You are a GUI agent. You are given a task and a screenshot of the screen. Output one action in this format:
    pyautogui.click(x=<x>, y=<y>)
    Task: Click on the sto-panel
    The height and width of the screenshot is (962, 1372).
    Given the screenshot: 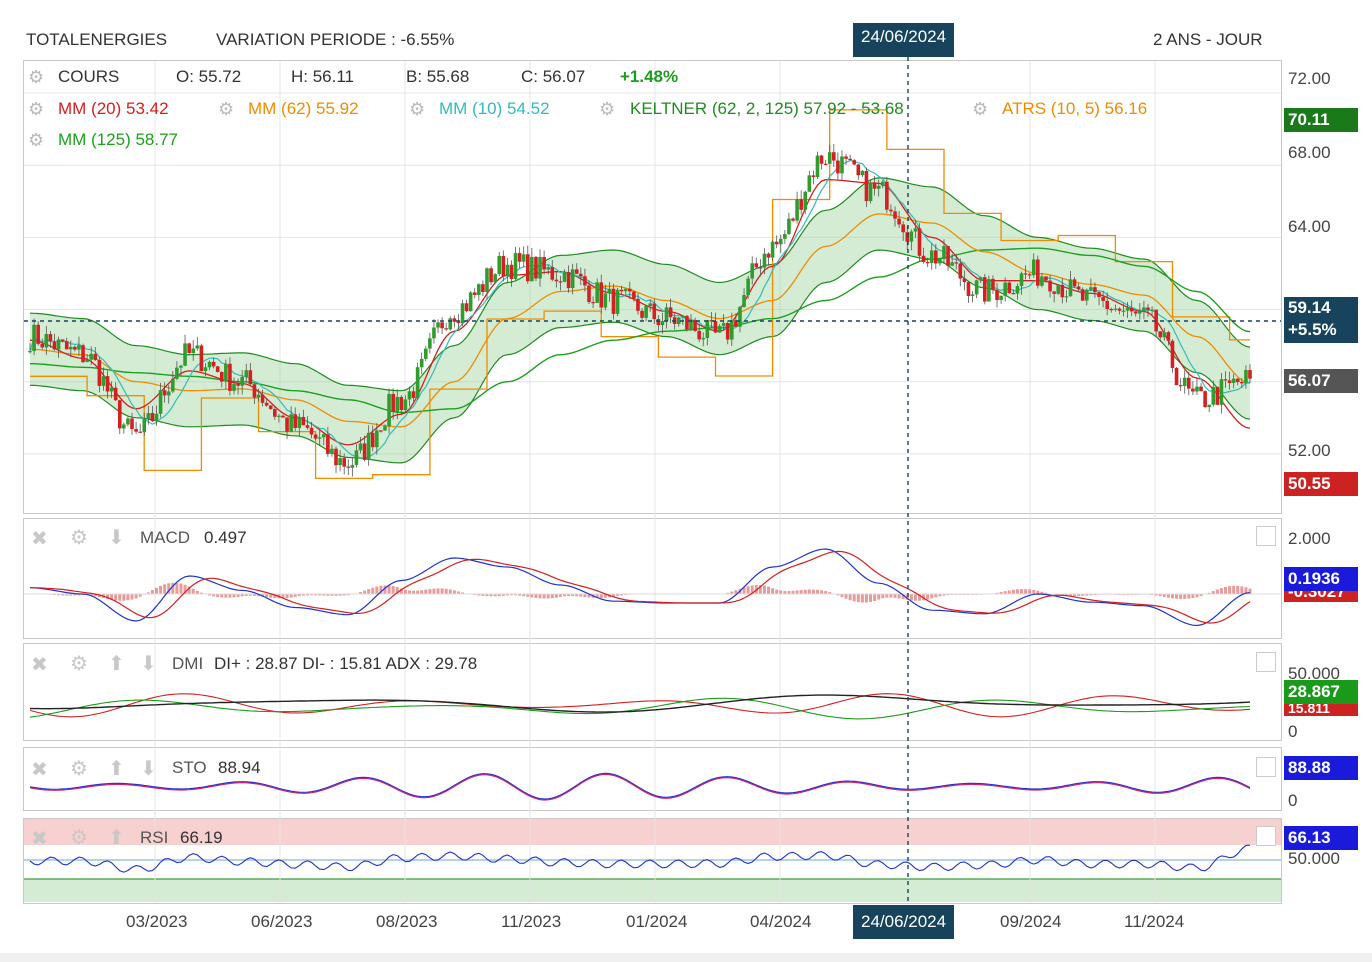 What is the action you would take?
    pyautogui.click(x=652, y=779)
    